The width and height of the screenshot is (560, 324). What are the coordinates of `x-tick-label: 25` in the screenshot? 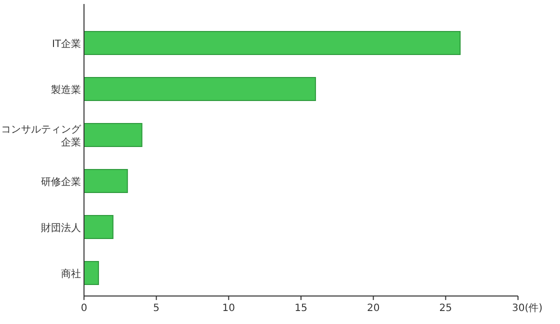 It's located at (445, 308).